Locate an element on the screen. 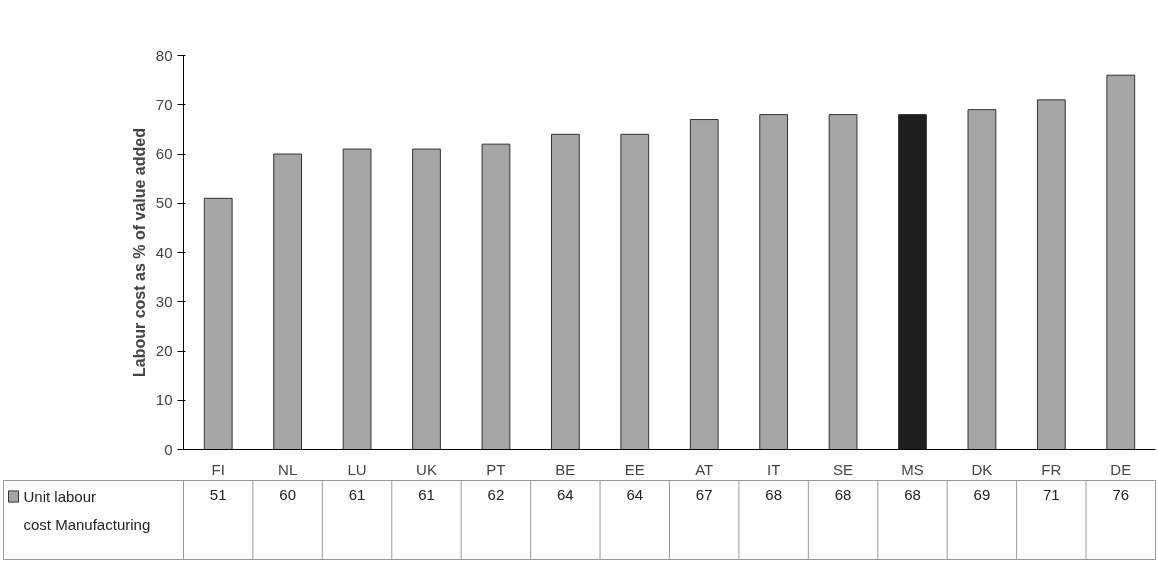 The height and width of the screenshot is (571, 1158). y-tick-label: 40 is located at coordinates (164, 252).